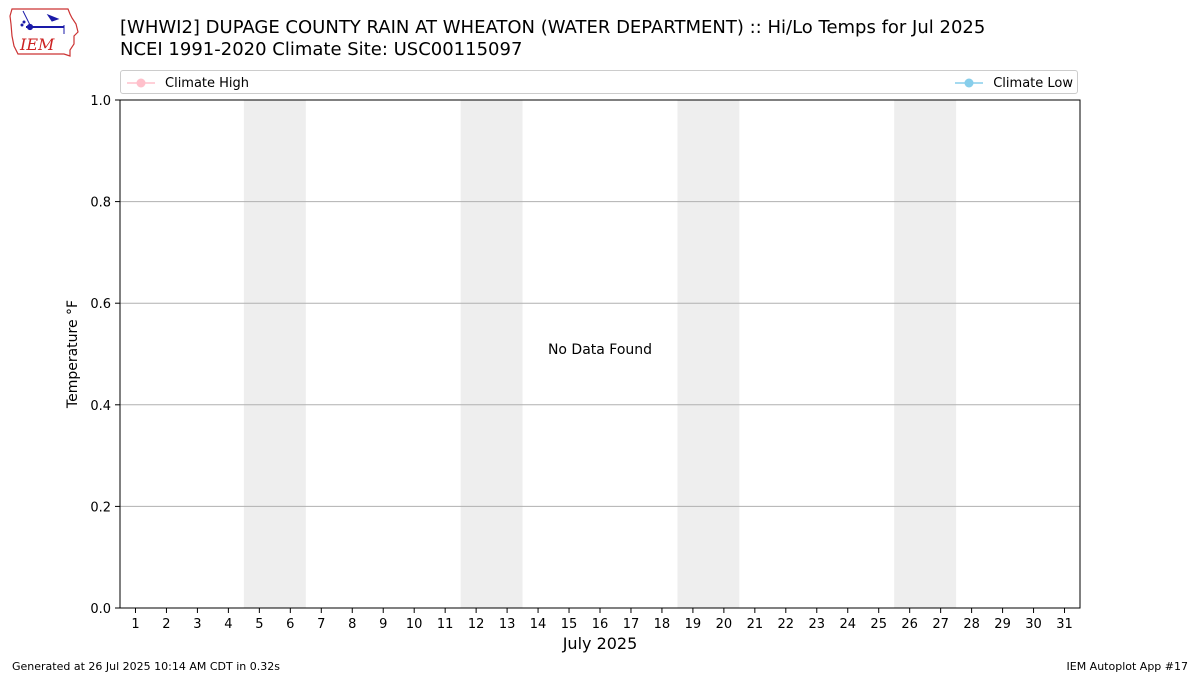 This screenshot has width=1200, height=675. Describe the element at coordinates (569, 624) in the screenshot. I see `x-tick-label-15: 15` at that location.